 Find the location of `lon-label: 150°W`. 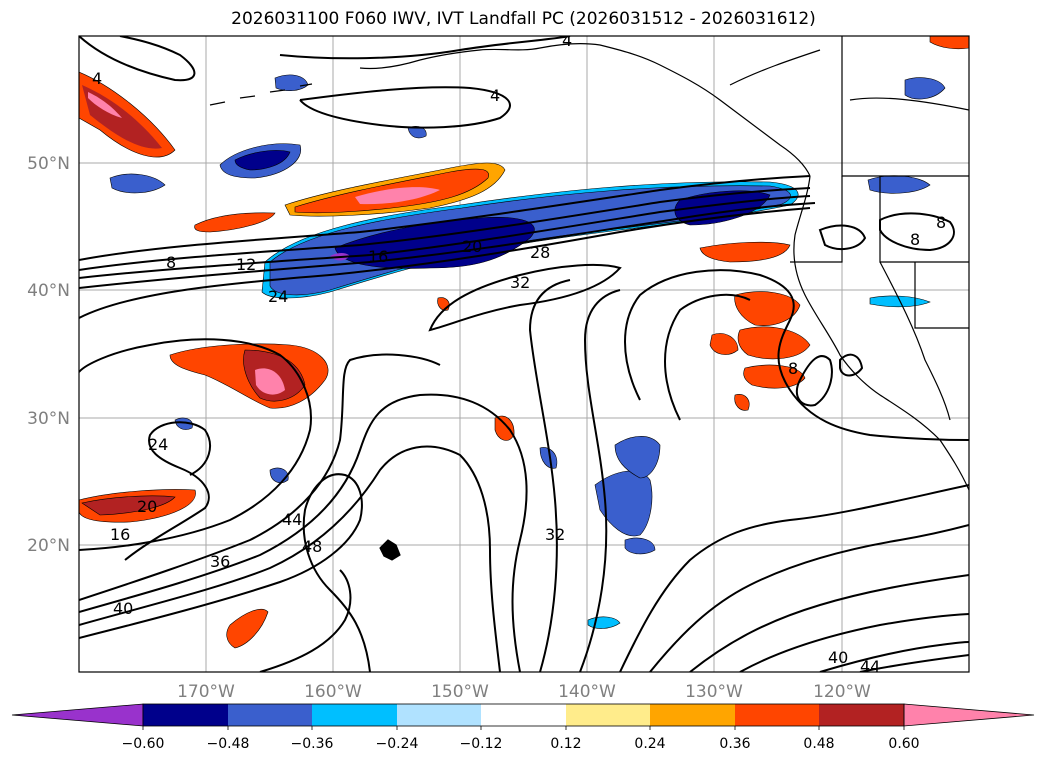

lon-label: 150°W is located at coordinates (460, 692).